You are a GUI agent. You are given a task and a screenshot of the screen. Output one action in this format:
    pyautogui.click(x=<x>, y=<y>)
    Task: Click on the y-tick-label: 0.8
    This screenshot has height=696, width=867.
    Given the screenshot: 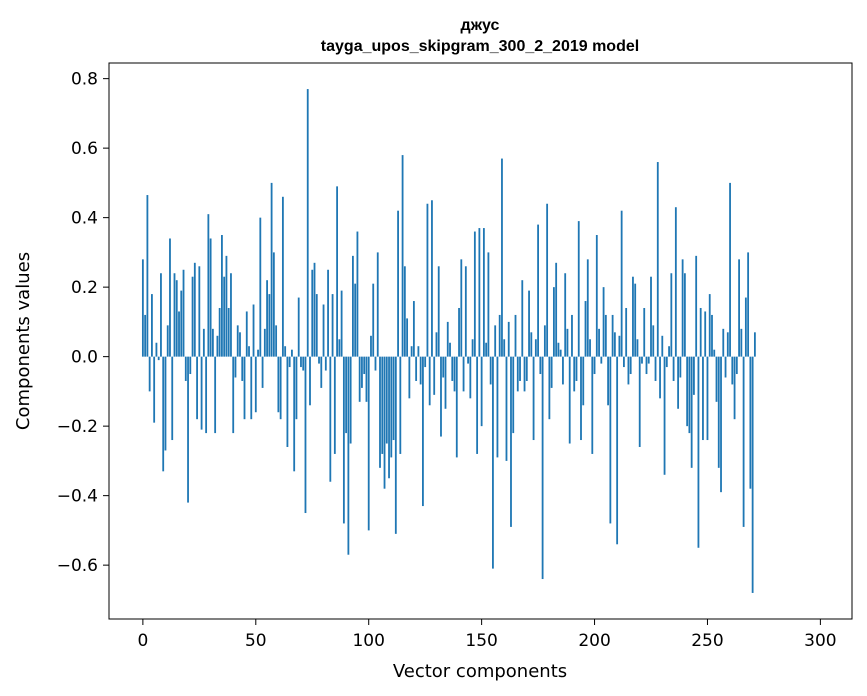 What is the action you would take?
    pyautogui.click(x=84, y=80)
    